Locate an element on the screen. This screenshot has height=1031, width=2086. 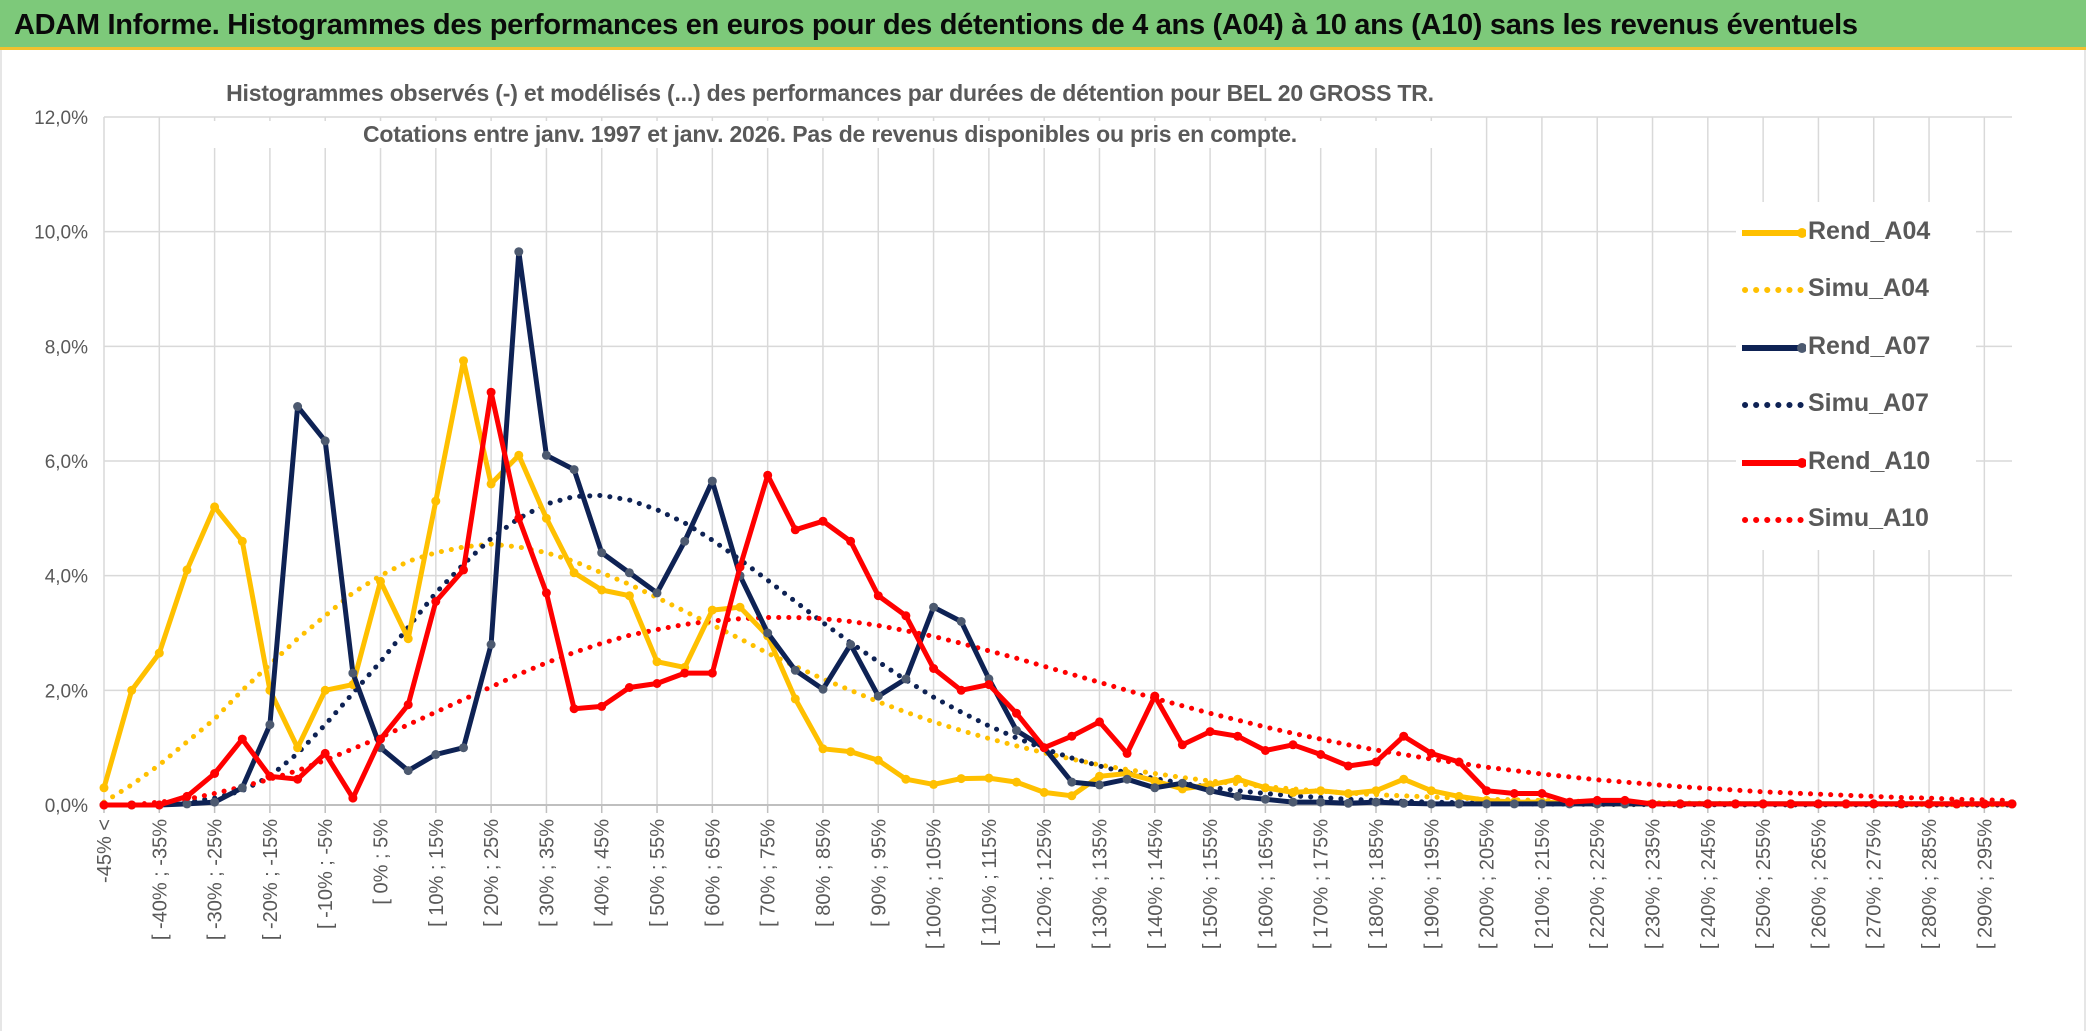
y-tick-label: 4,0% is located at coordinates (66, 577).